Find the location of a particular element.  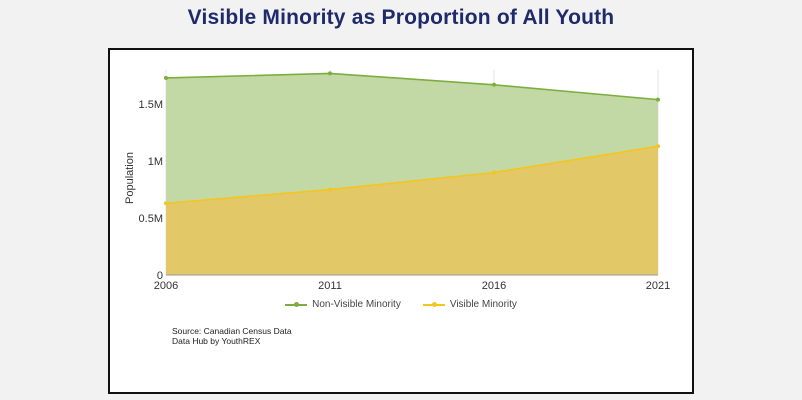

line-visible-minority is located at coordinates (412, 175).